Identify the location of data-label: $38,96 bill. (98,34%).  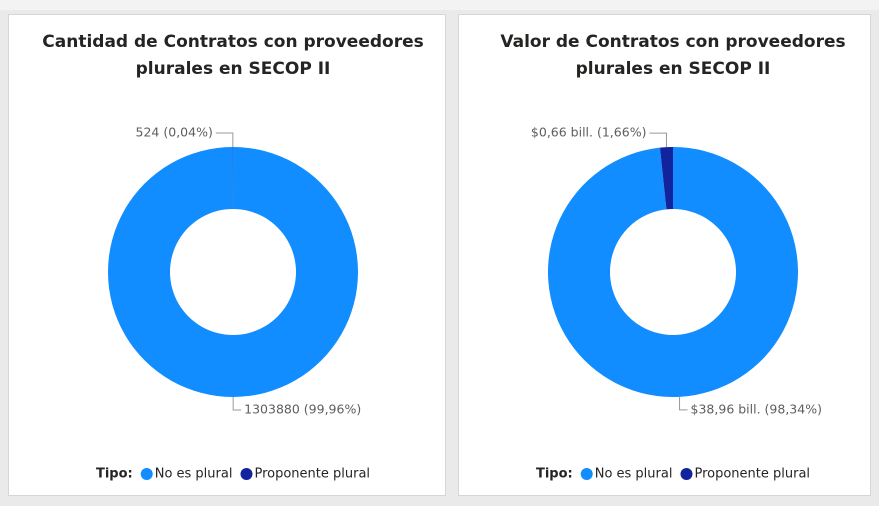
(756, 408).